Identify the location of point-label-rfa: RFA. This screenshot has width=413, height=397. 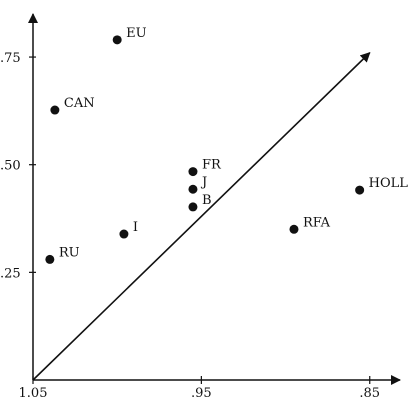
(317, 222).